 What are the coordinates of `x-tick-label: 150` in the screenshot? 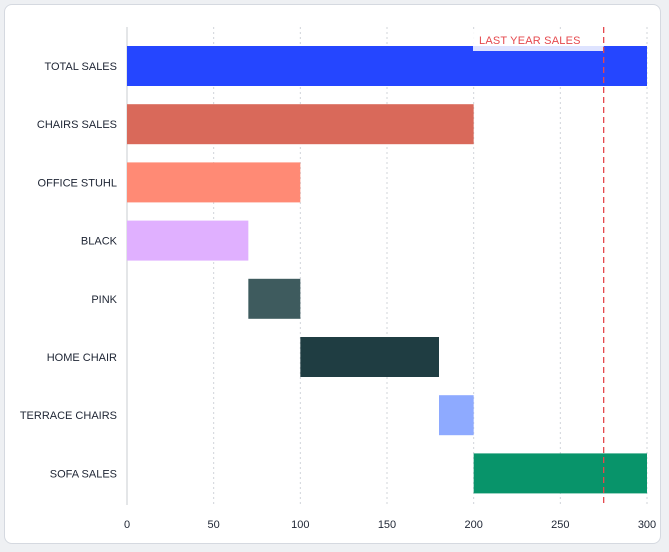 It's located at (387, 525).